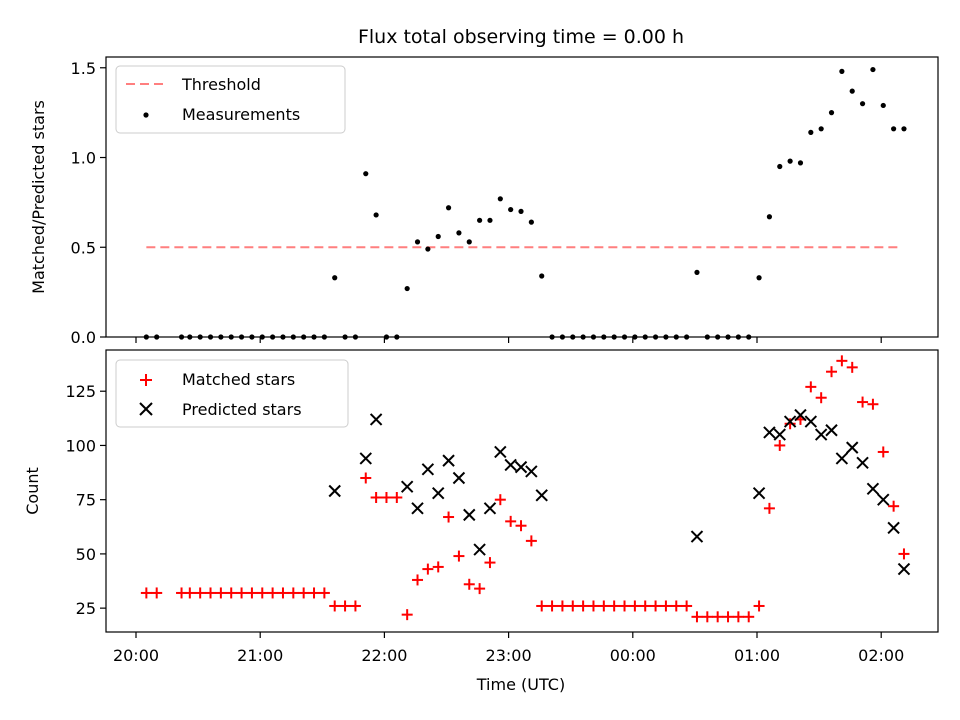 The image size is (960, 720). Describe the element at coordinates (80, 391) in the screenshot. I see `bottom-y-tick-label: 125` at that location.